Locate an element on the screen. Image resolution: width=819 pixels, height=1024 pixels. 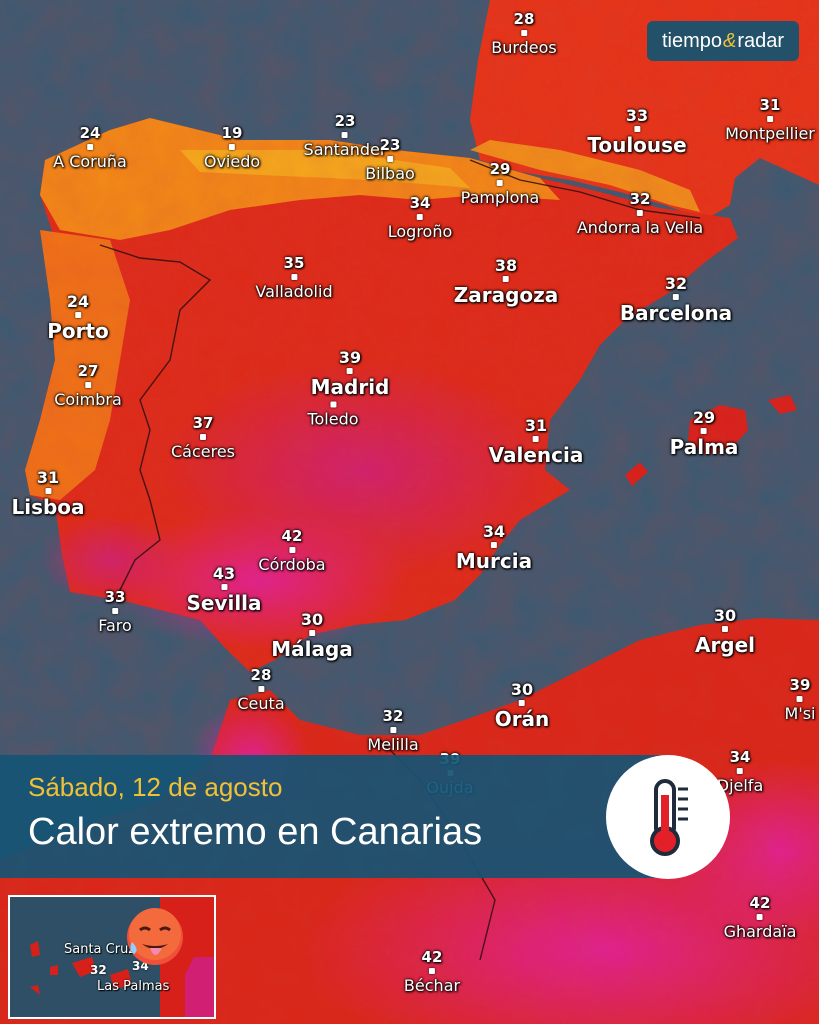
city-label-toulouse: 33 Toulouse is located at coordinates (636, 132).